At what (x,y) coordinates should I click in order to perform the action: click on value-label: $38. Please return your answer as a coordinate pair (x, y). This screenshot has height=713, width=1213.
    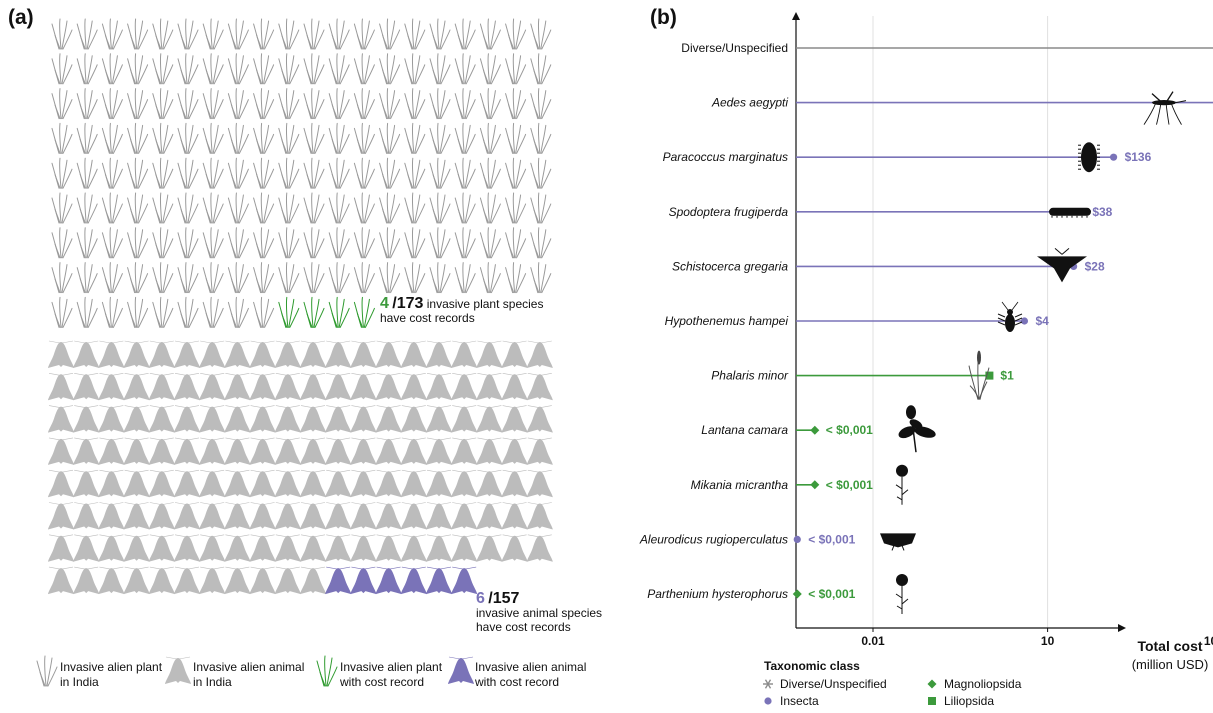
    Looking at the image, I should click on (1102, 212).